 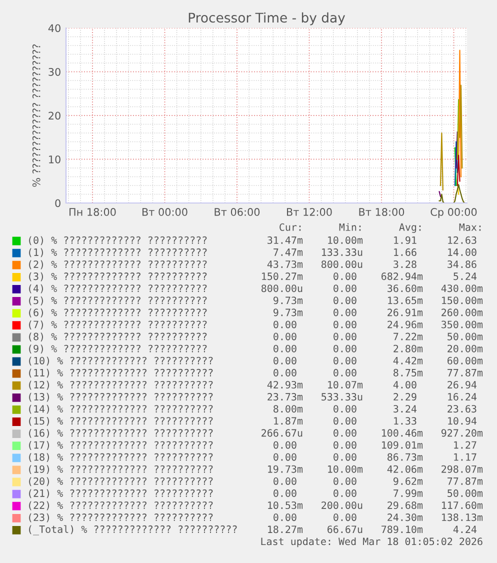 What do you see at coordinates (378, 481) in the screenshot?
I see `text: 0.00 0.00 9.62m 77.87m` at bounding box center [378, 481].